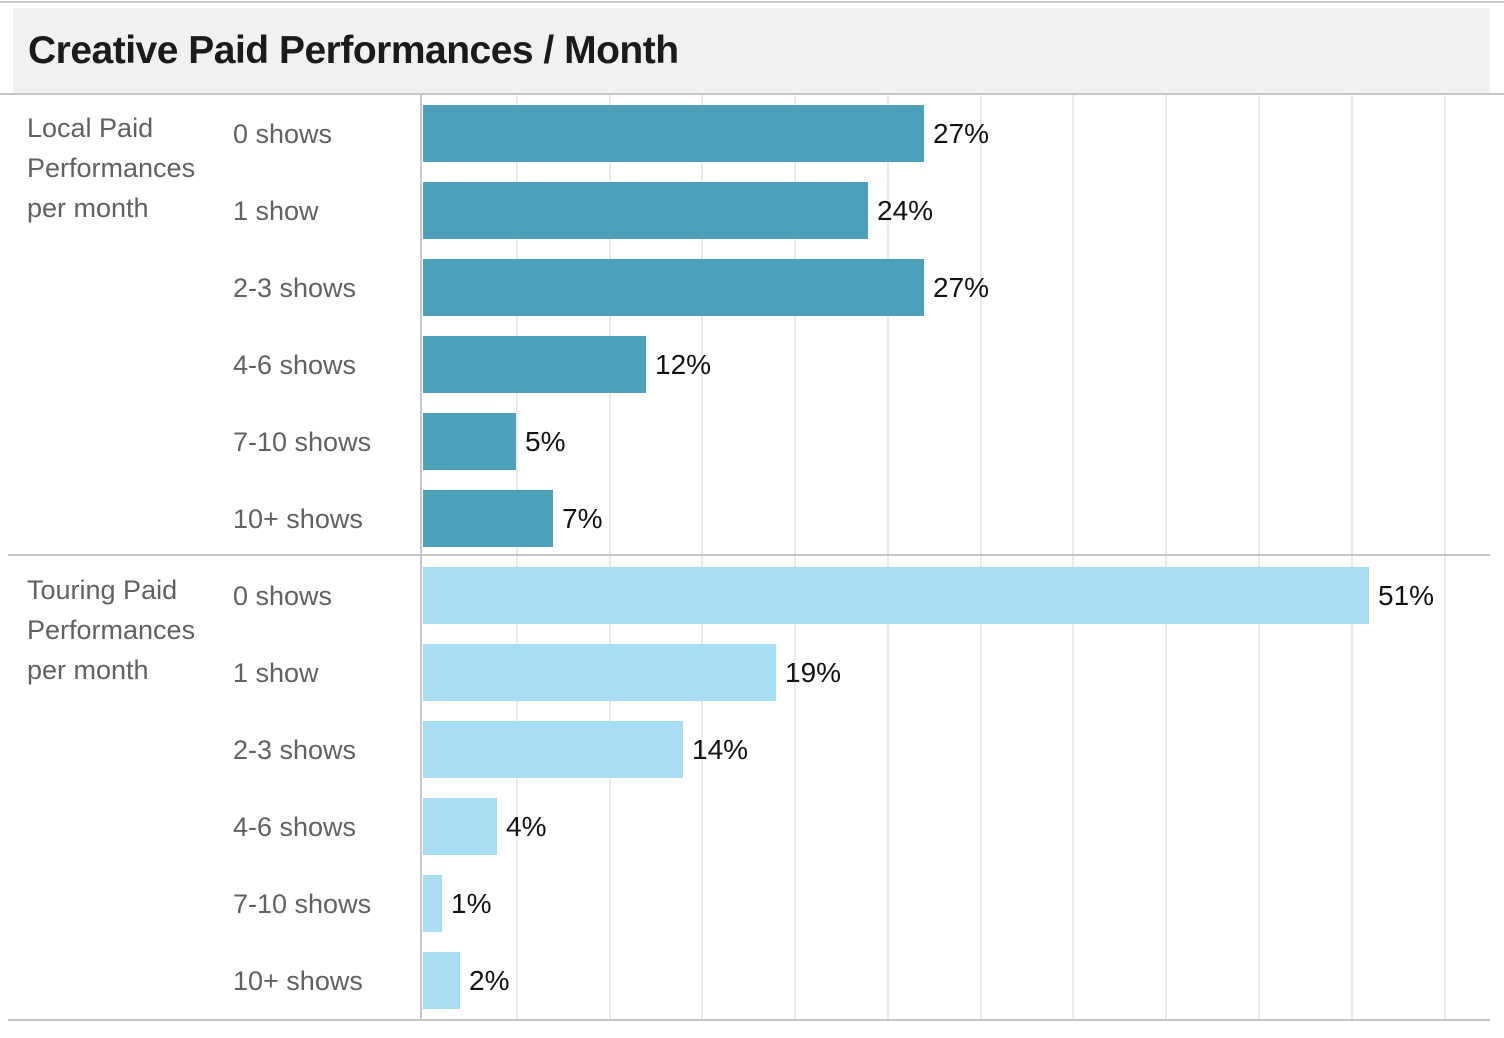 The image size is (1504, 1038). I want to click on bar-value-label: 5%, so click(545, 441).